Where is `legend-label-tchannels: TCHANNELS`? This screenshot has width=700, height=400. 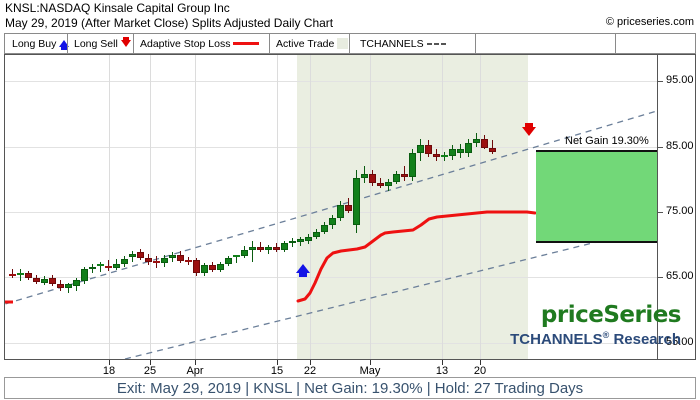
legend-label-tchannels: TCHANNELS is located at coordinates (392, 43).